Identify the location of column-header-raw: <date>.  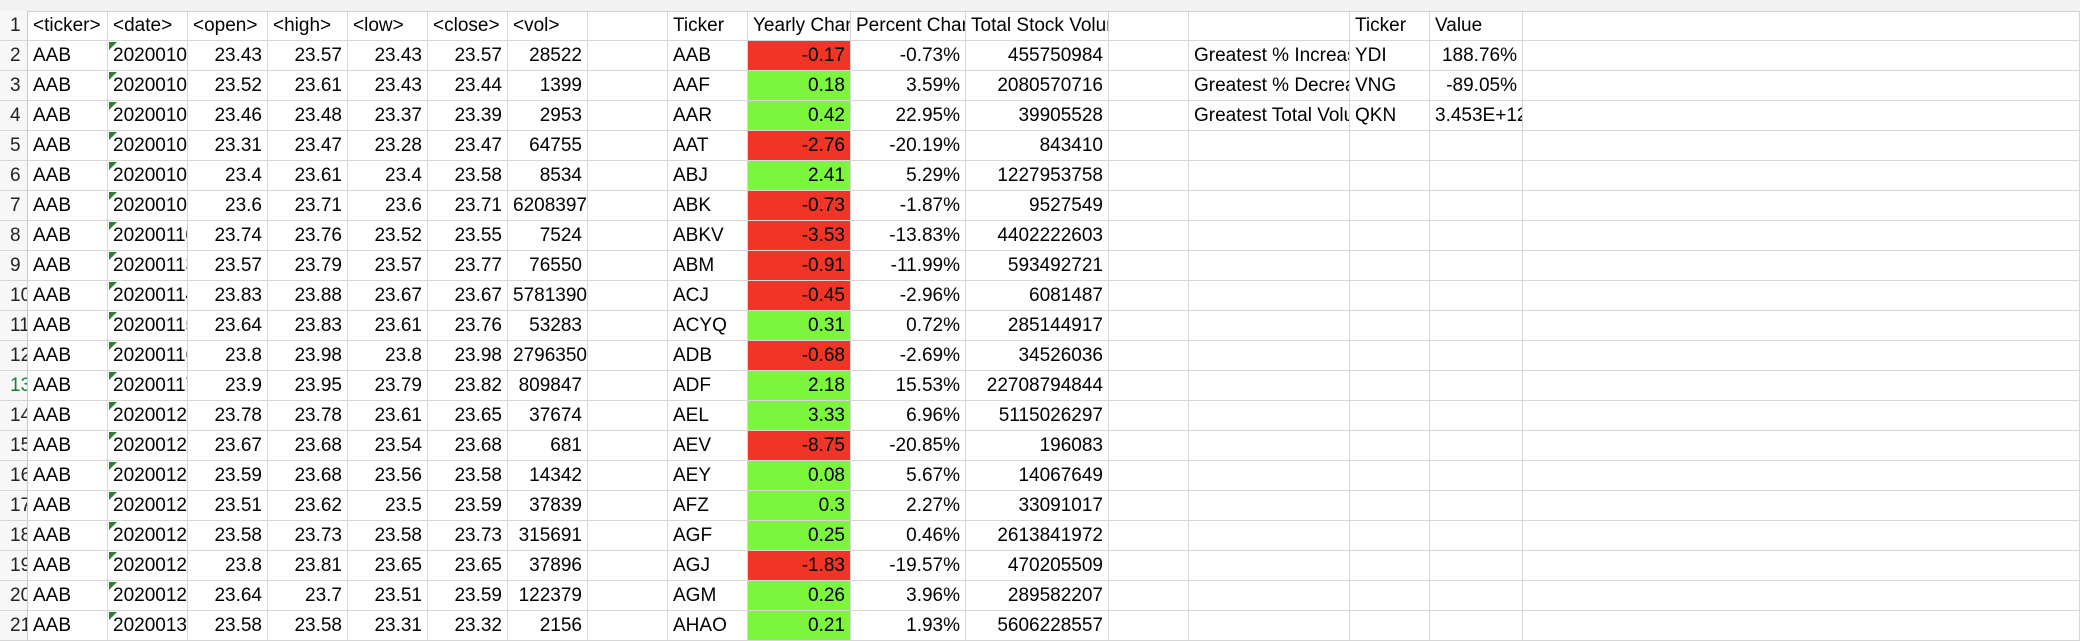
(148, 26).